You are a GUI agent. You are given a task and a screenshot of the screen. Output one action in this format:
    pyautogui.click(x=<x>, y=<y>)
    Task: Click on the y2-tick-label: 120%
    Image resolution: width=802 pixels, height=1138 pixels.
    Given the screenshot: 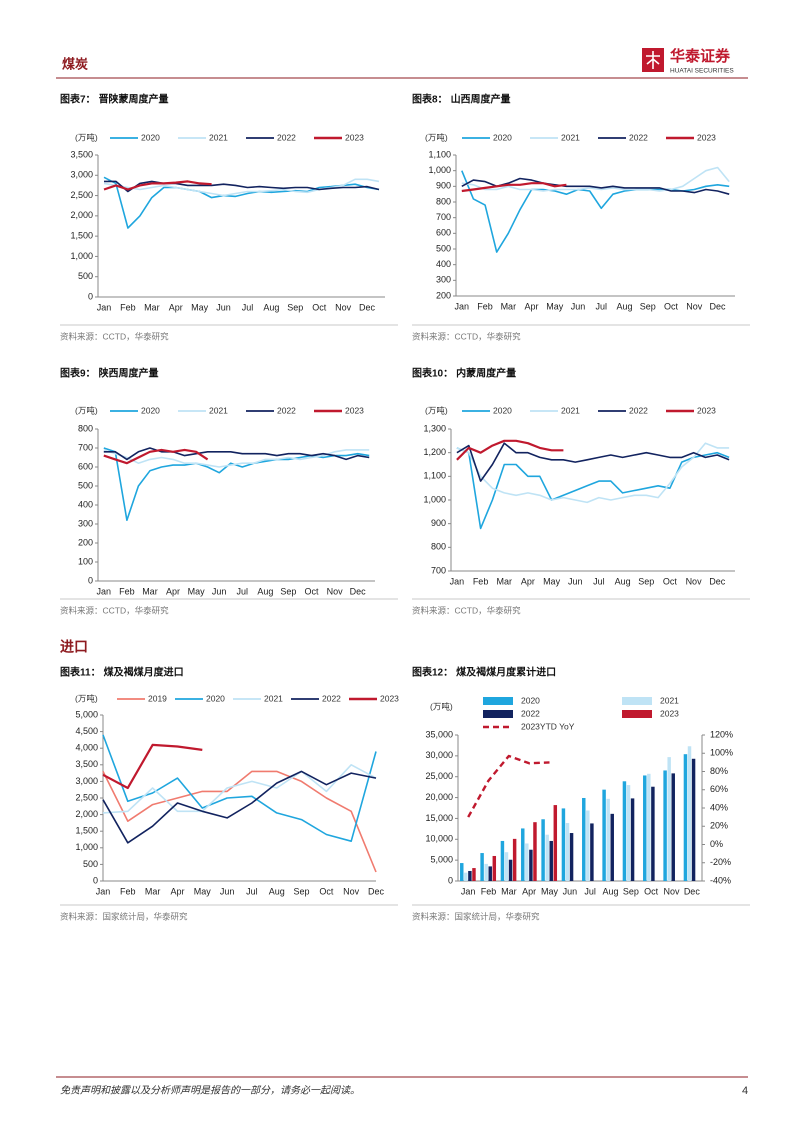 What is the action you would take?
    pyautogui.click(x=721, y=734)
    